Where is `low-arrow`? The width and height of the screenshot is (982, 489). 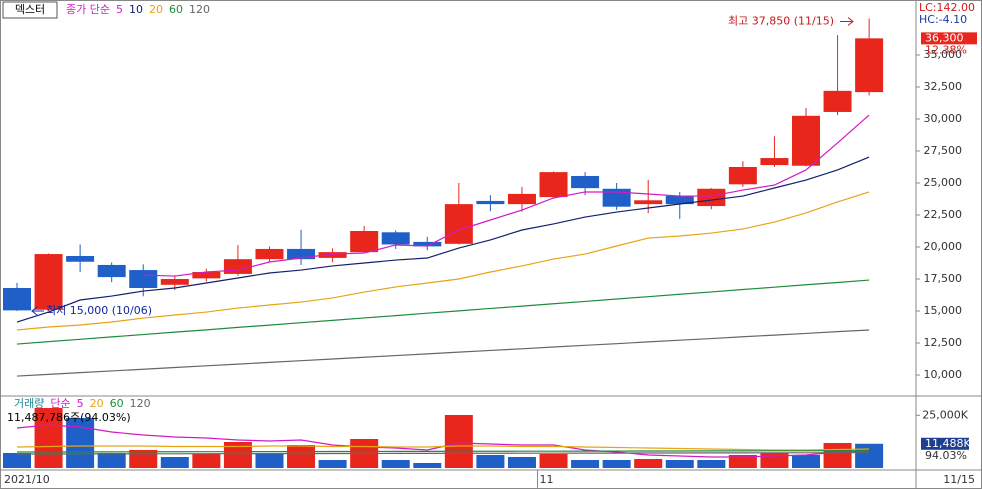
low-arrow is located at coordinates (37, 311).